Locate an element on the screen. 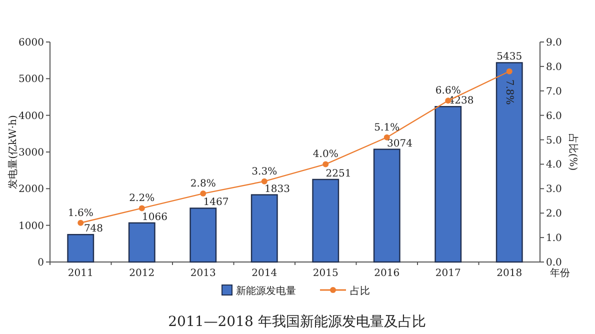 This screenshot has height=334, width=595. y2-tick-label: 7.0 is located at coordinates (554, 92).